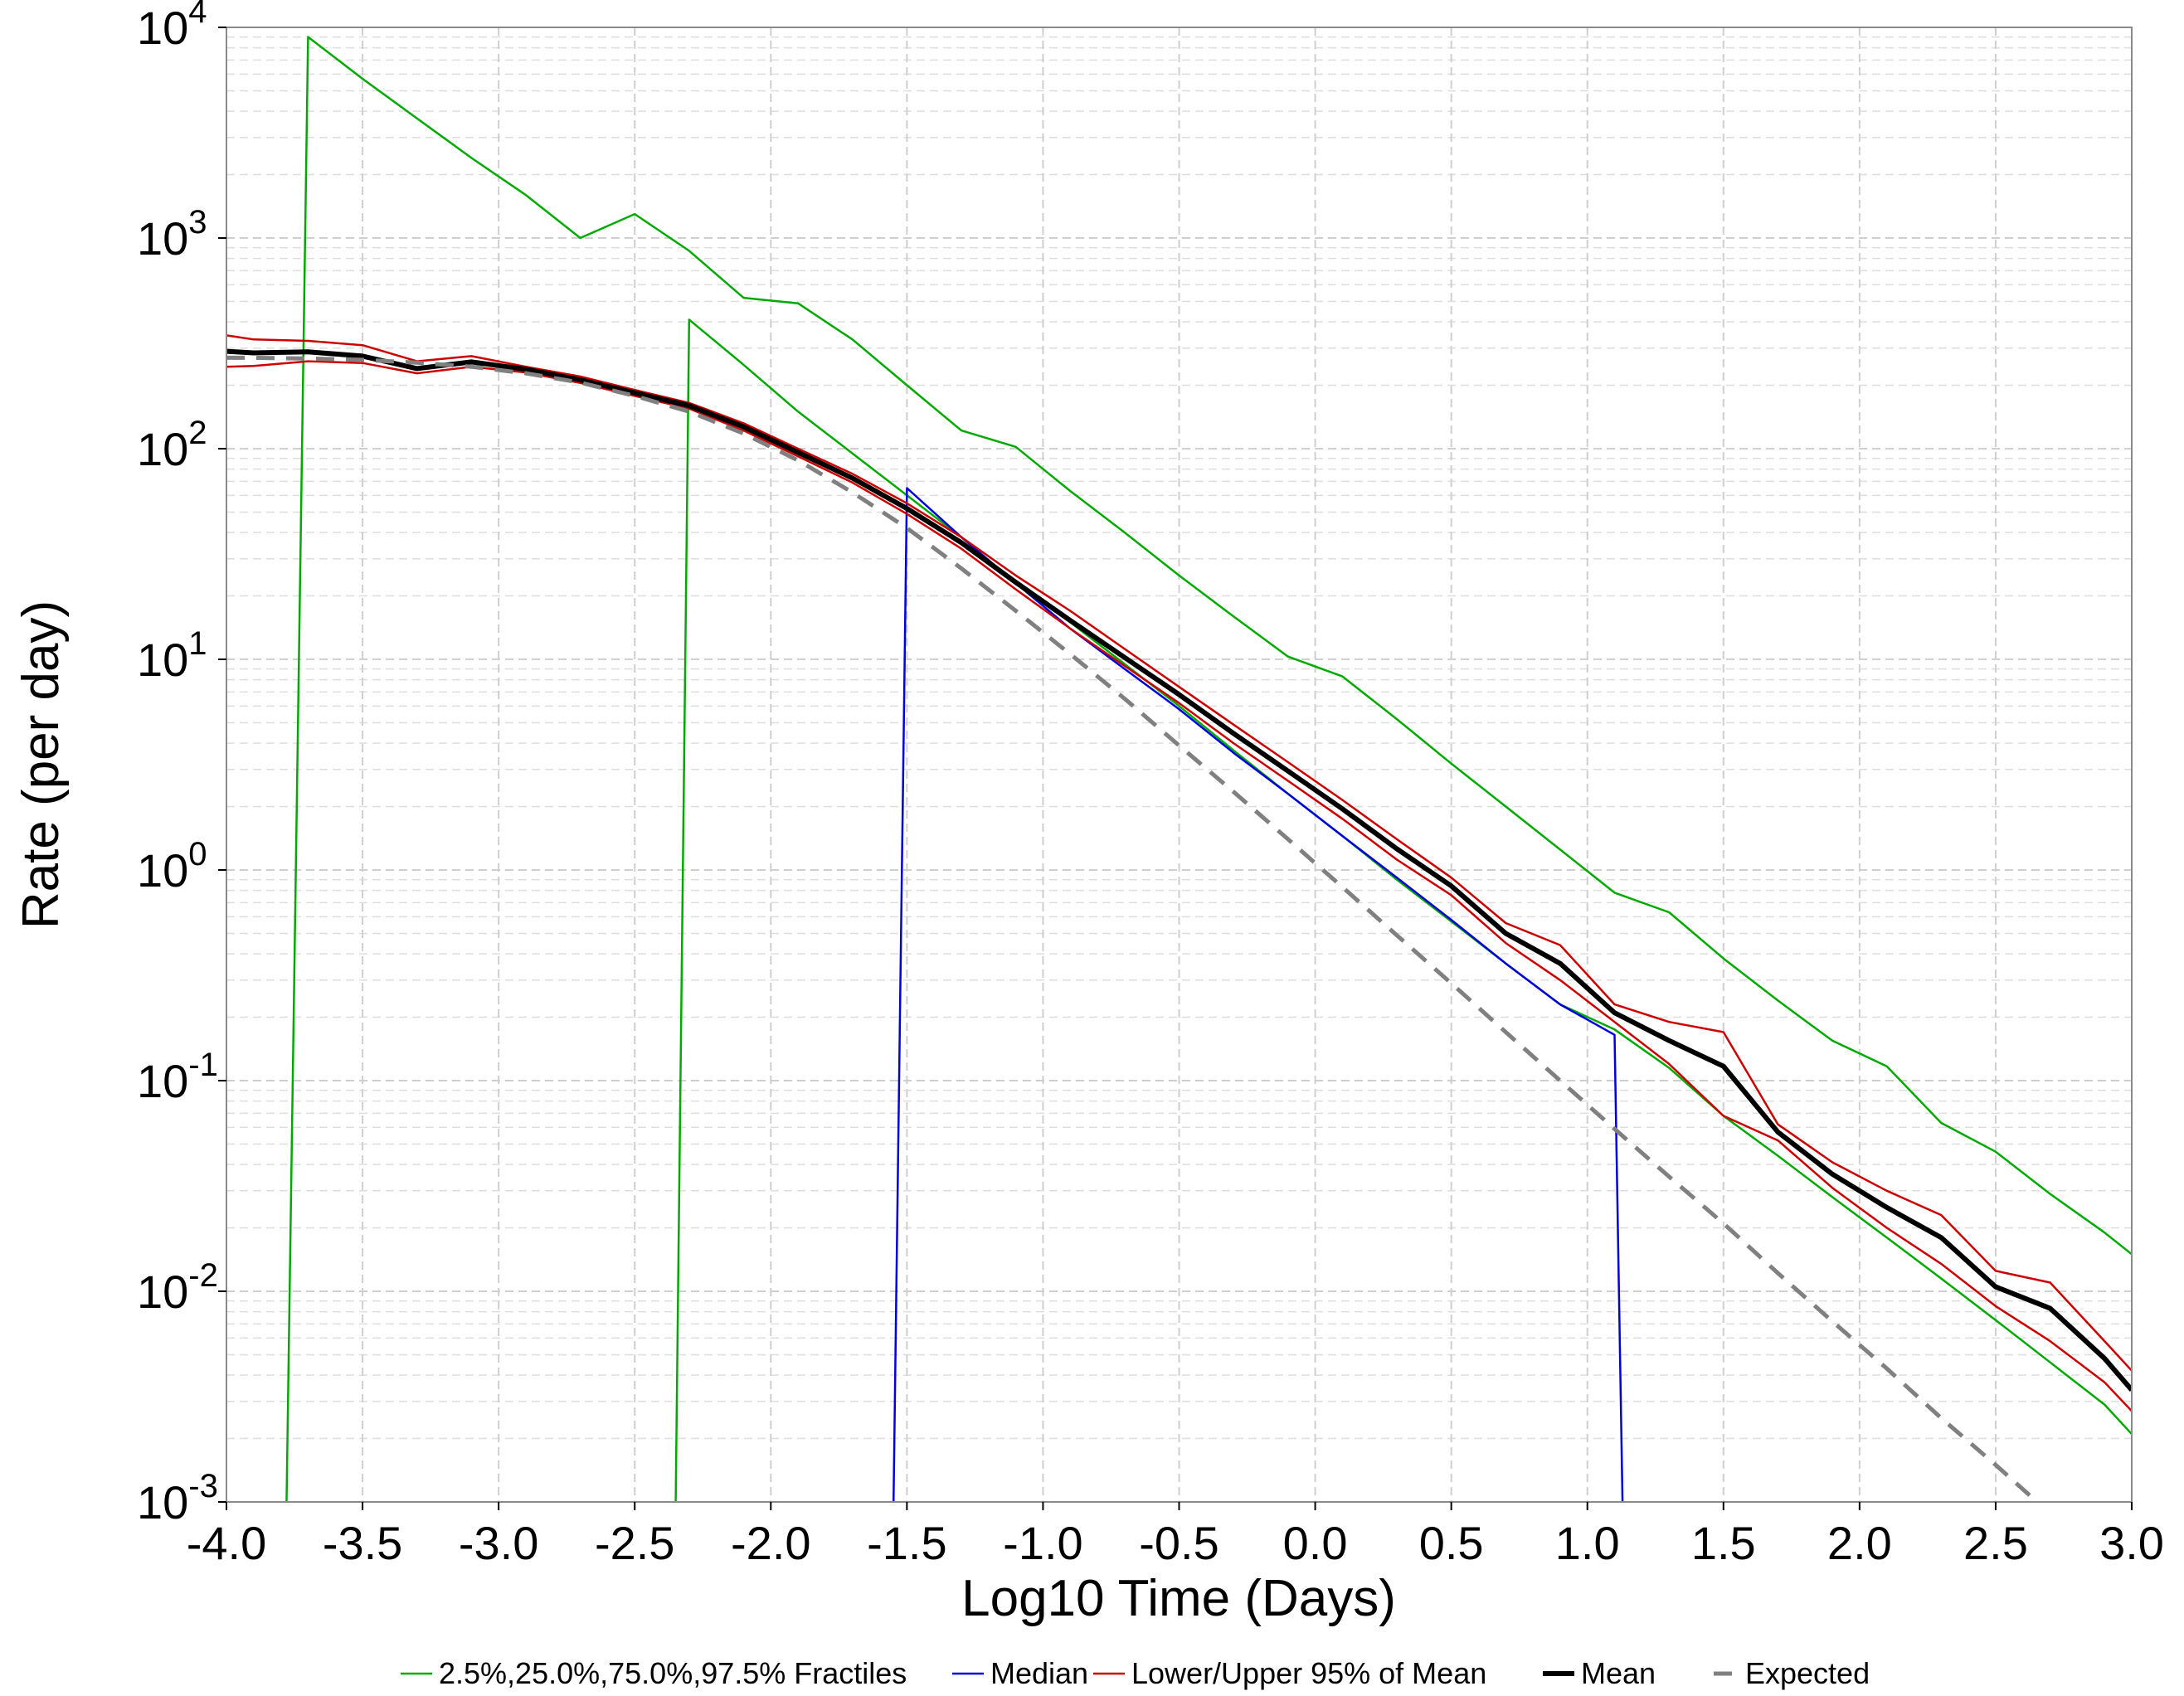 Image resolution: width=2184 pixels, height=1696 pixels. Describe the element at coordinates (1178, 1598) in the screenshot. I see `x-axis-title: Log10 Time (Days)` at that location.